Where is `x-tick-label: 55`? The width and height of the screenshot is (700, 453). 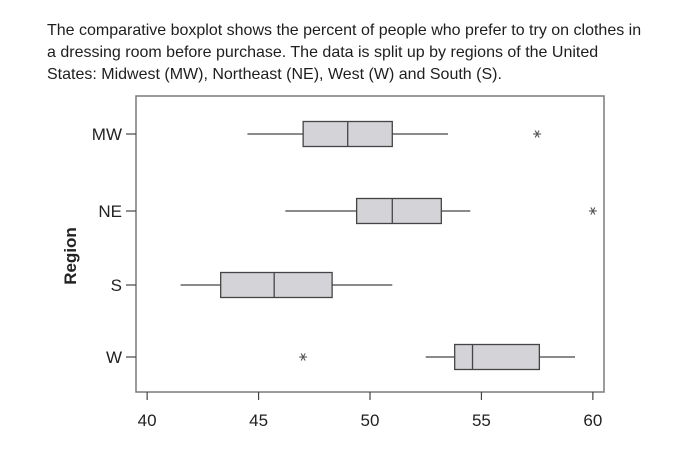
x-tick-label: 55 is located at coordinates (481, 420).